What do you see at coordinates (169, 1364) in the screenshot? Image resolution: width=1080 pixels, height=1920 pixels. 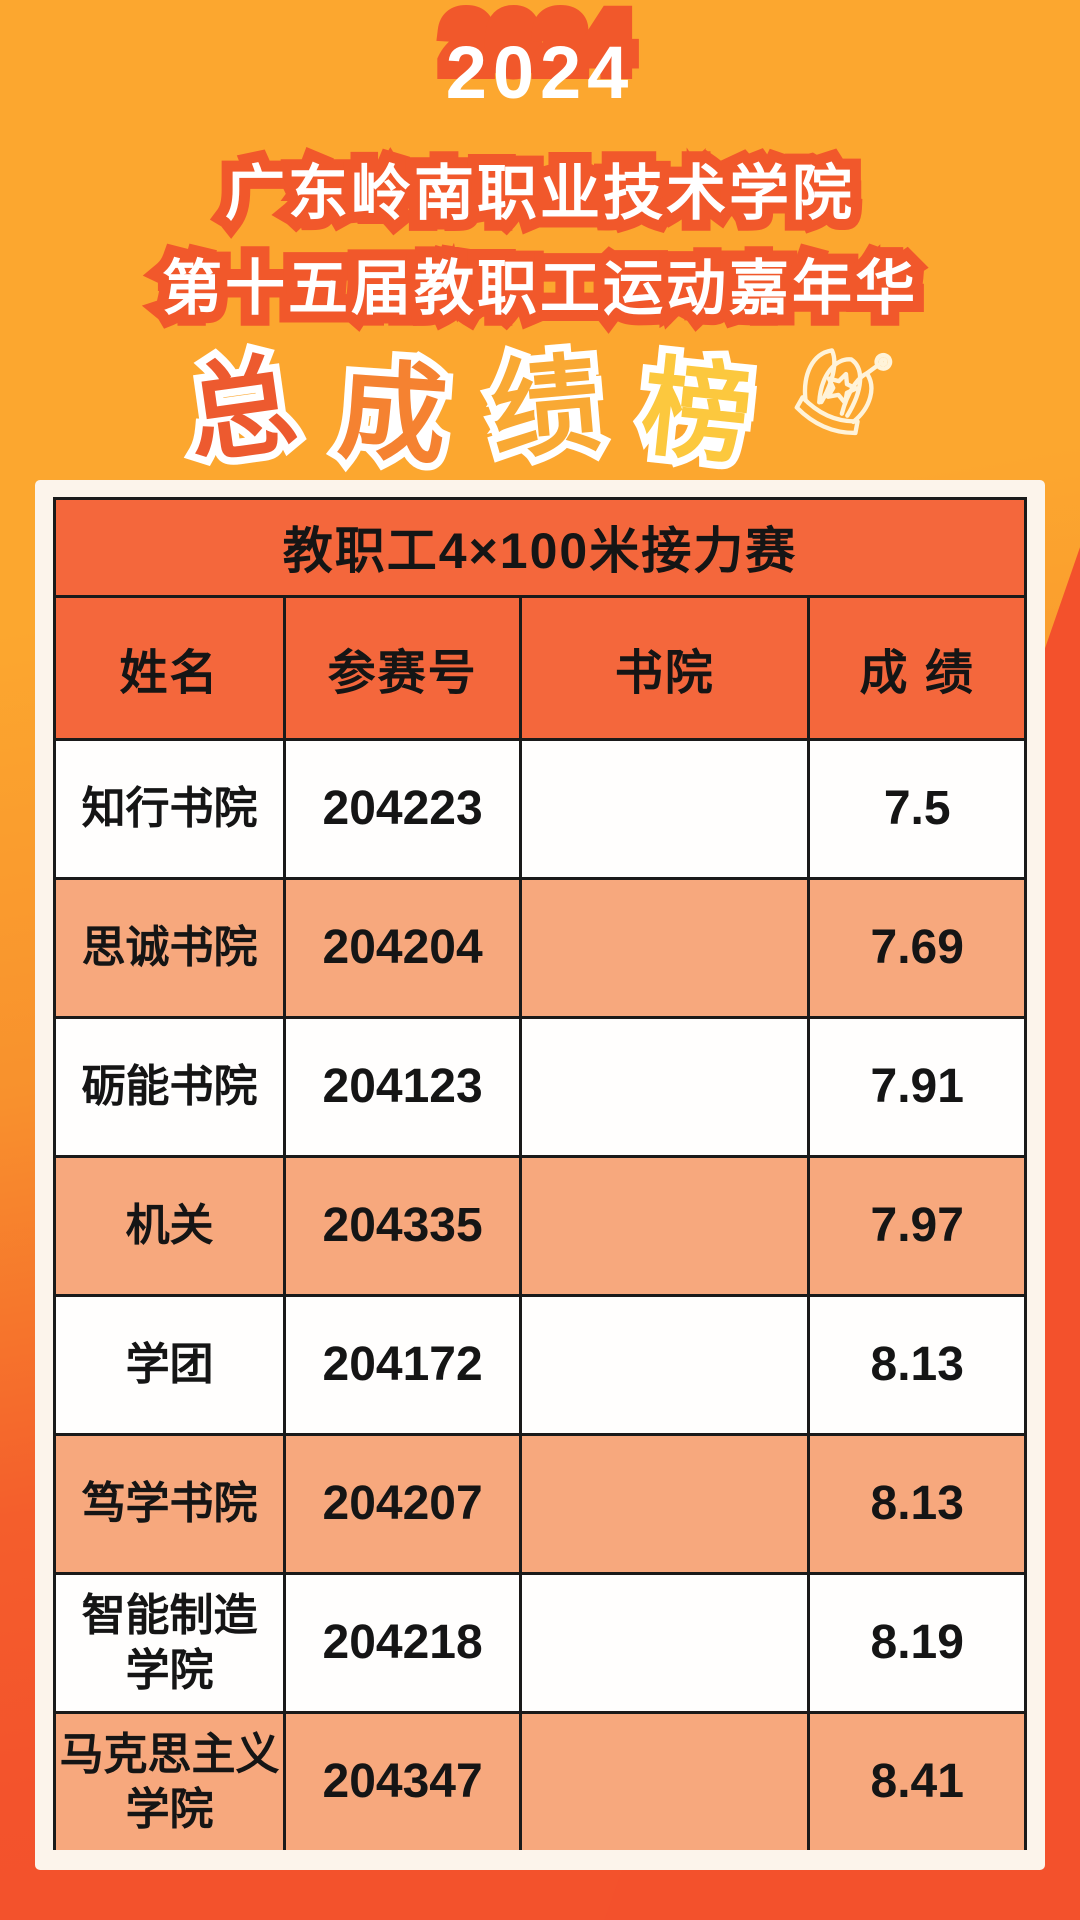 I see `name-cell: 学团` at bounding box center [169, 1364].